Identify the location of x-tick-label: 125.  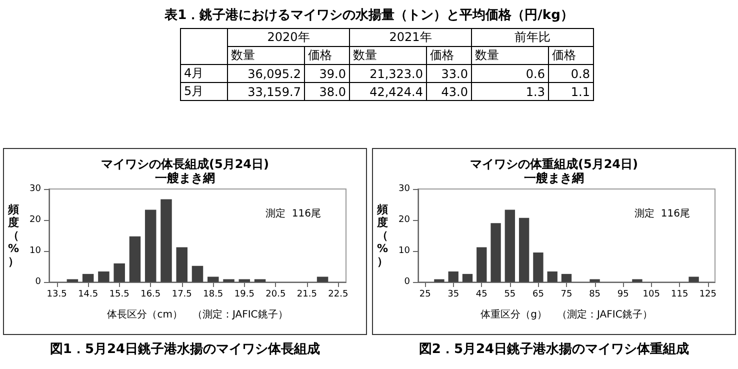
(708, 295).